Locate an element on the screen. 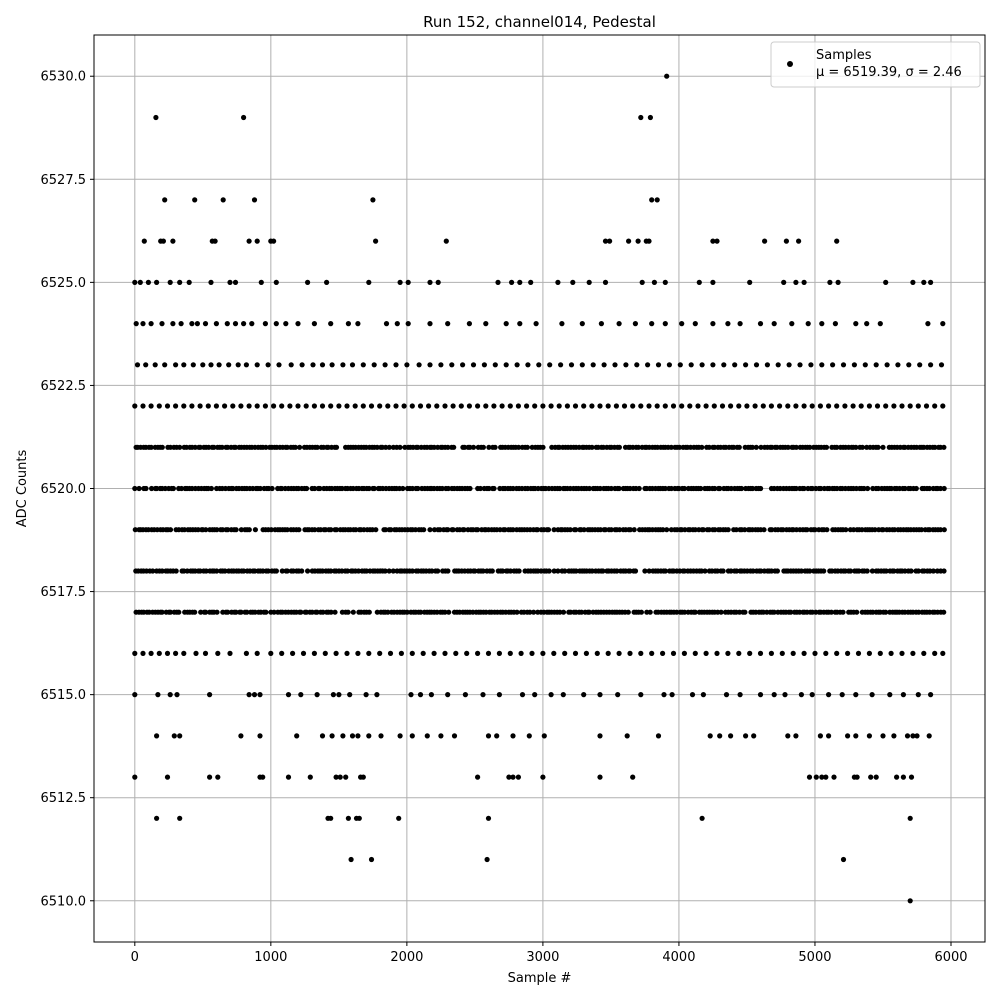 The width and height of the screenshot is (1000, 1000). x-tick-label: 0 is located at coordinates (135, 957).